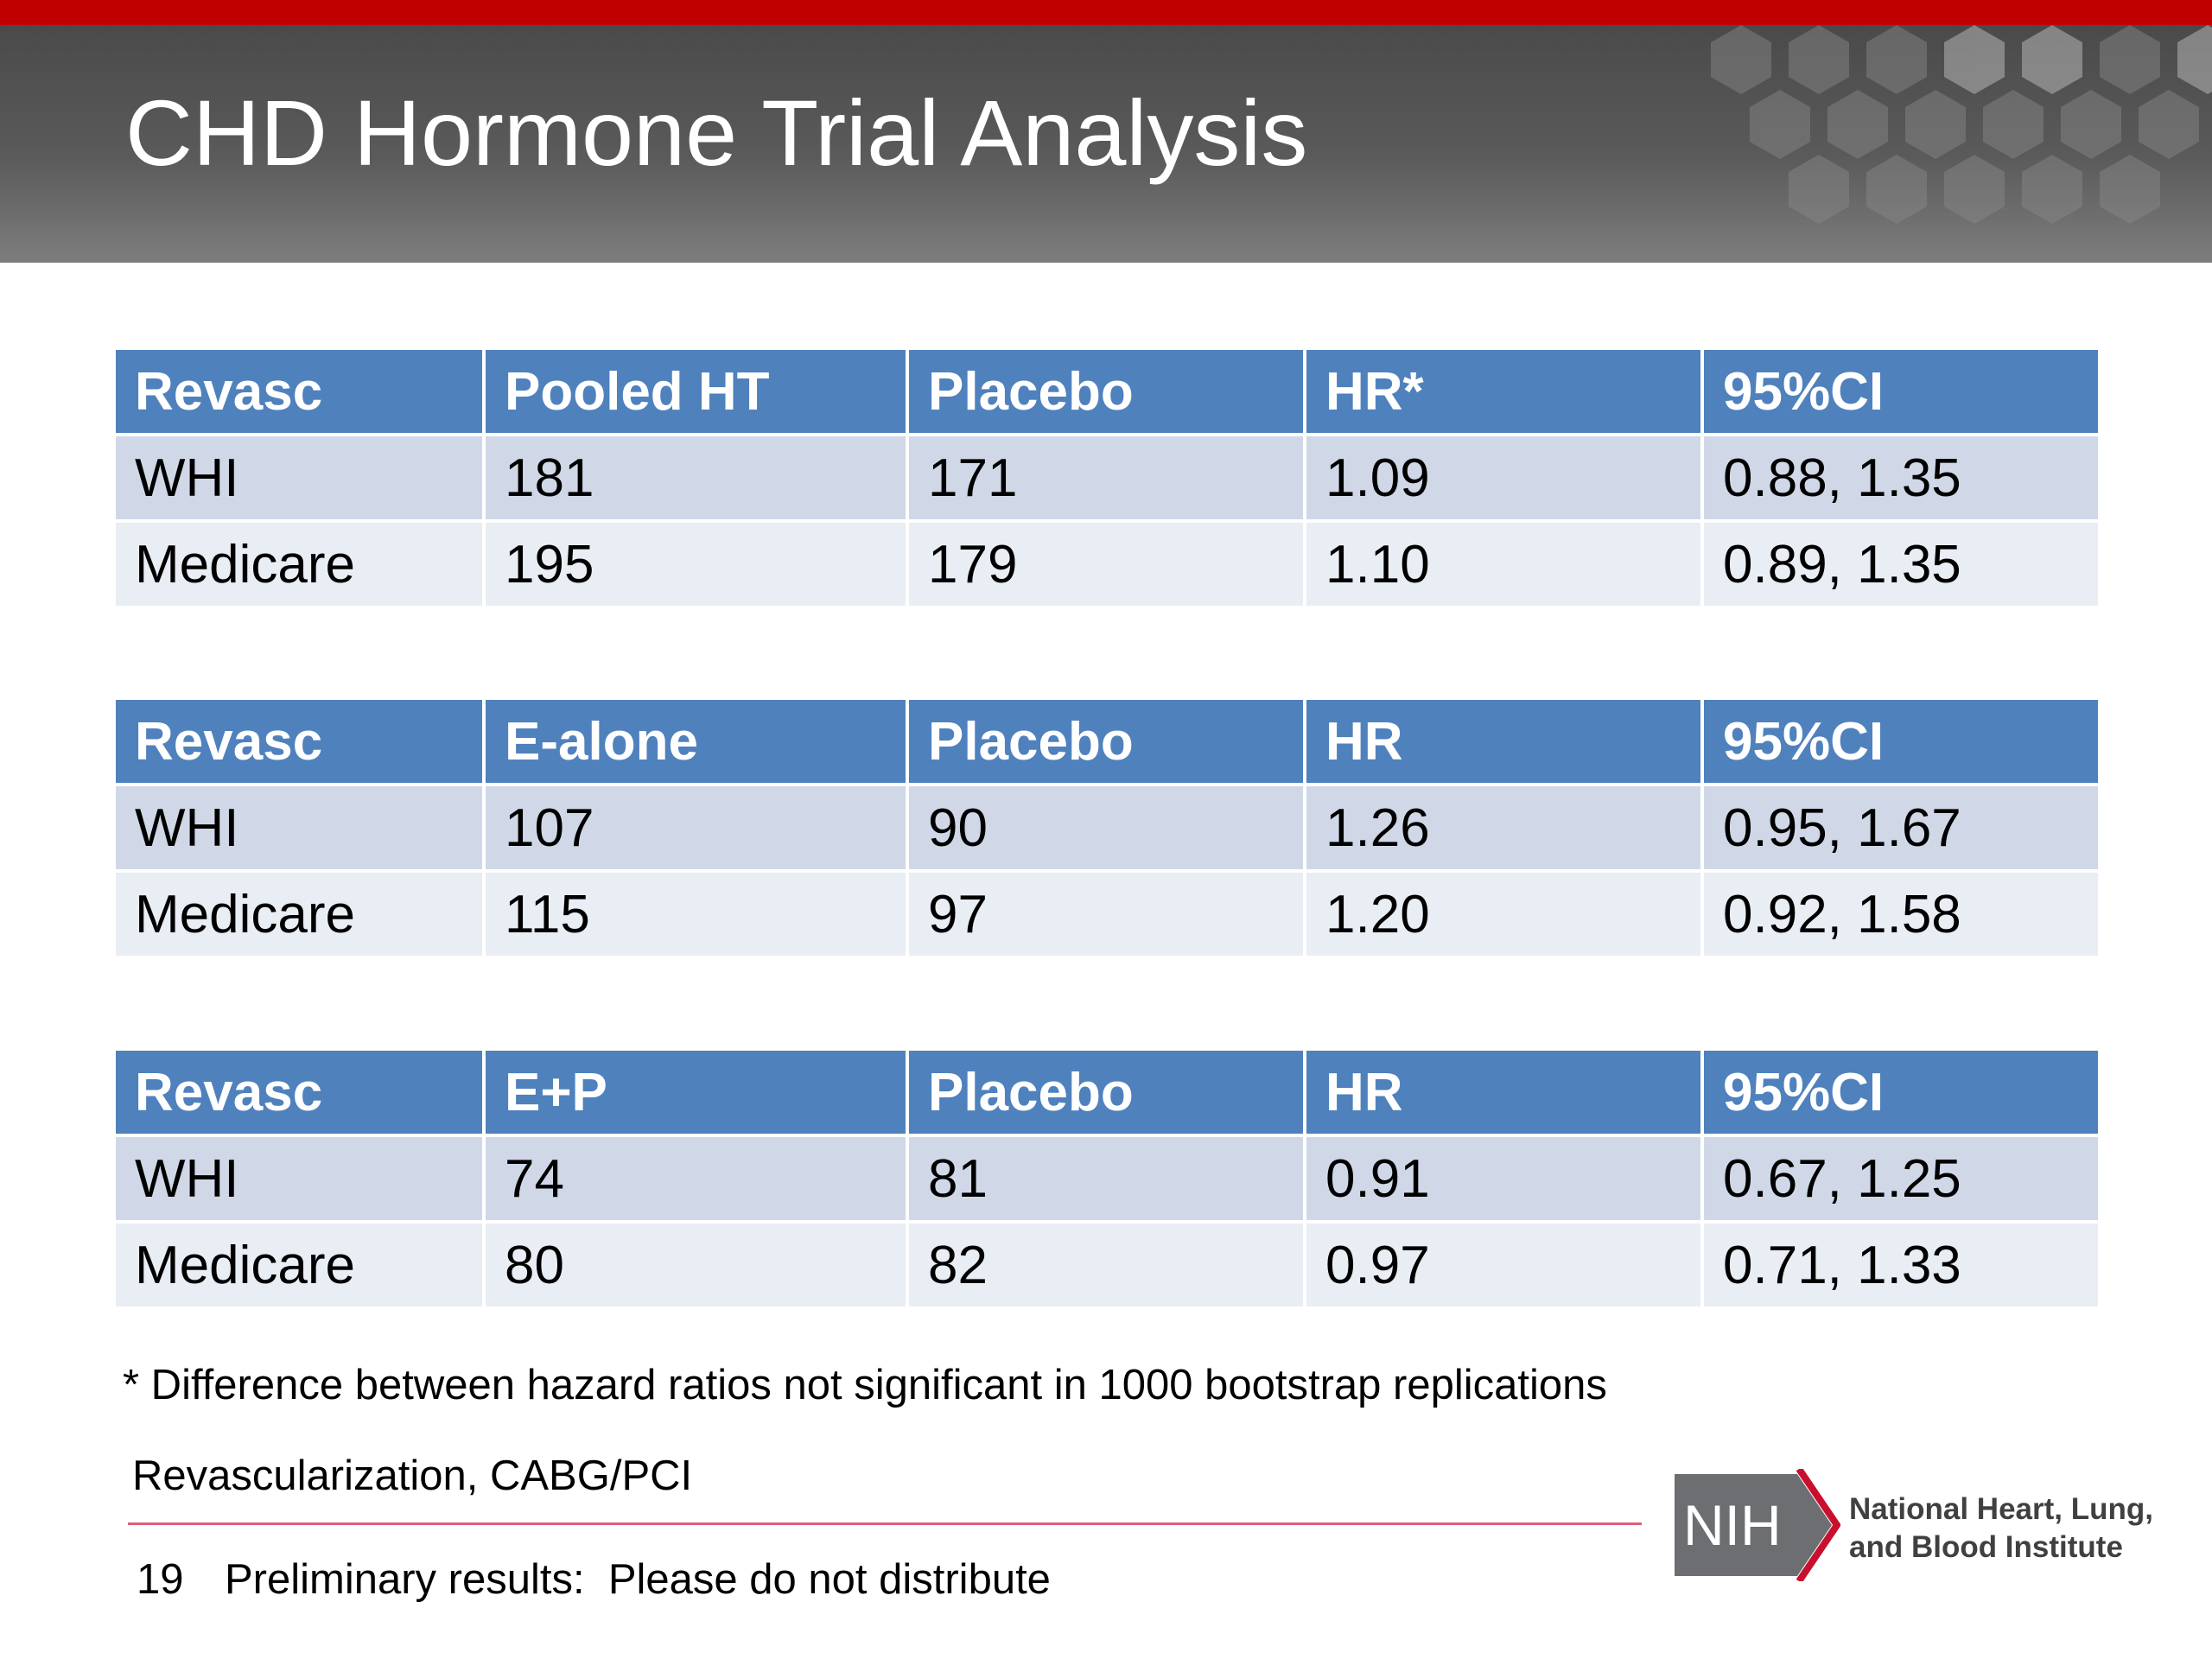  Describe the element at coordinates (1732, 1525) in the screenshot. I see `nih-logo-mark: NIH` at that location.